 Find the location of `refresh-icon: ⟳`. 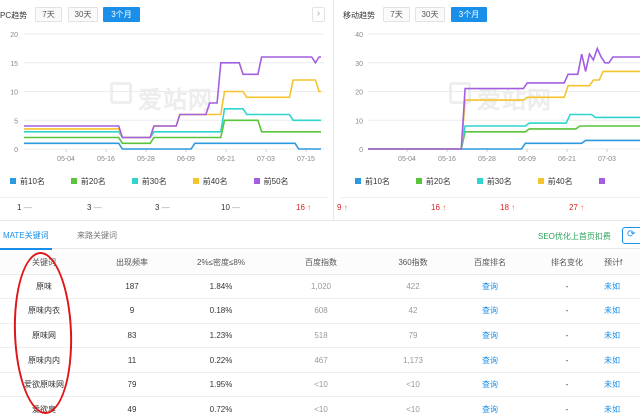

refresh-icon: ⟳ is located at coordinates (631, 235).